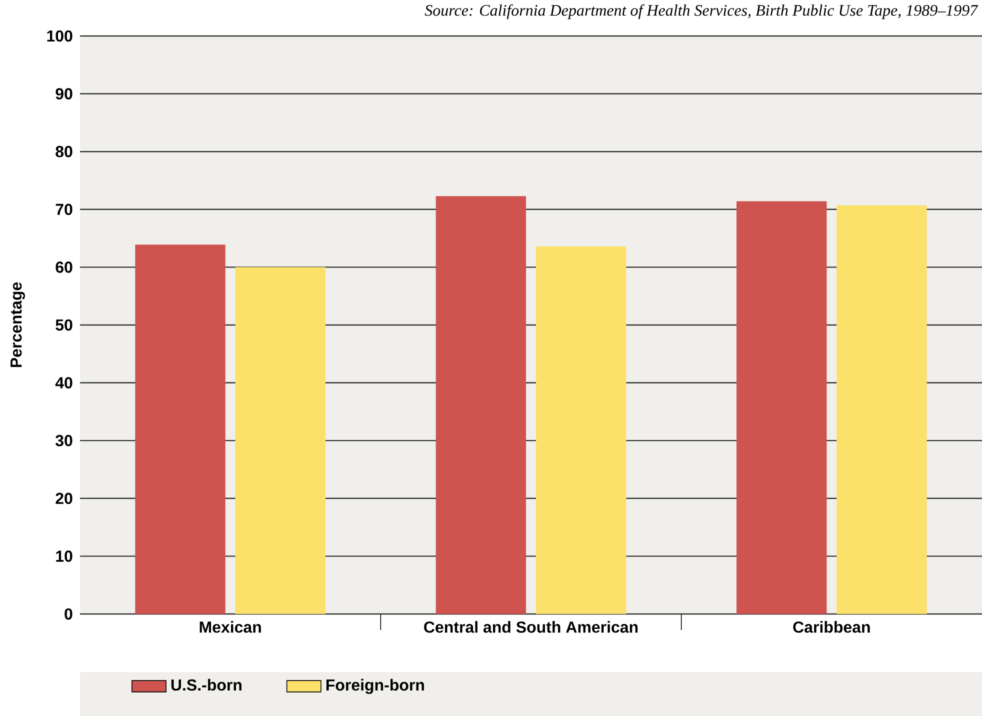  I want to click on y-tick-label: 60, so click(64, 267).